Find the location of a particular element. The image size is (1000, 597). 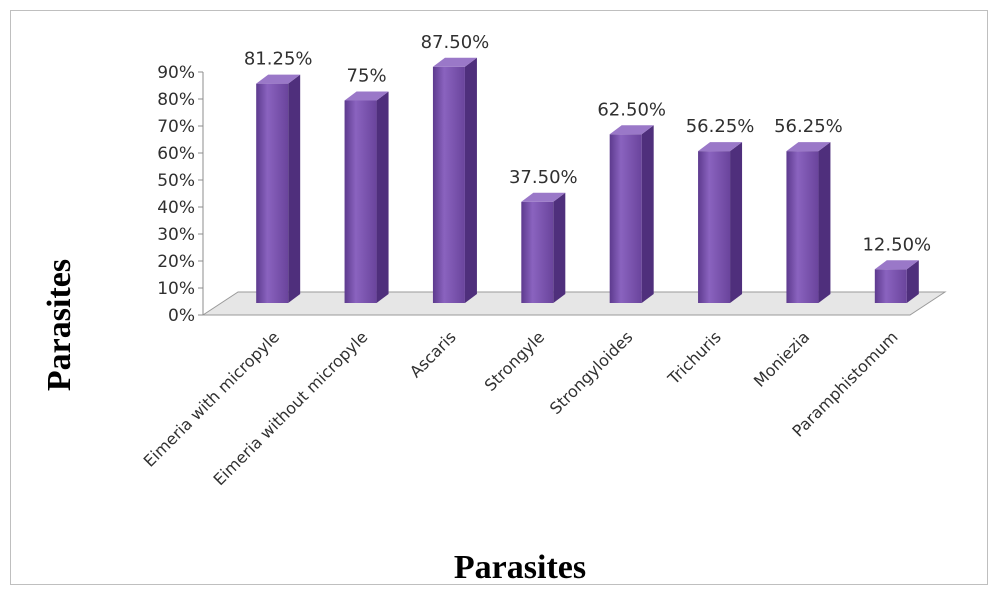

y-tick-label: 40% is located at coordinates (176, 208).